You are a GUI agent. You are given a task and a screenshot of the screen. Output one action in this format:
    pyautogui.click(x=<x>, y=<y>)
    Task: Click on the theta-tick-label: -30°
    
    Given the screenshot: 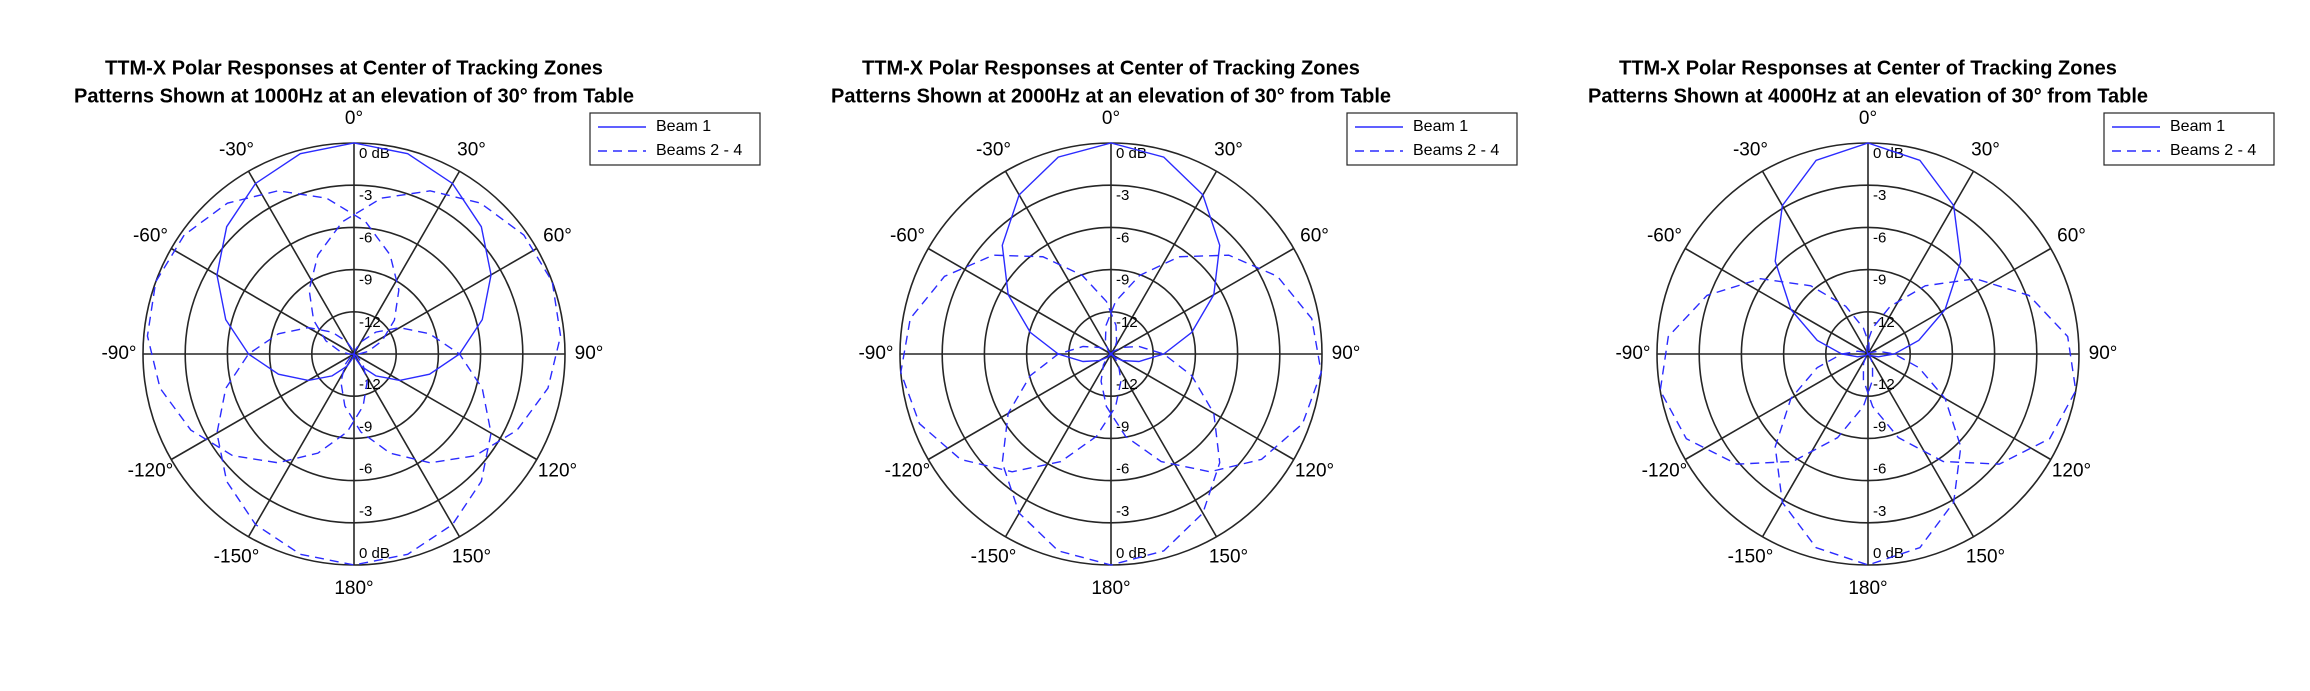 What is the action you would take?
    pyautogui.click(x=993, y=149)
    